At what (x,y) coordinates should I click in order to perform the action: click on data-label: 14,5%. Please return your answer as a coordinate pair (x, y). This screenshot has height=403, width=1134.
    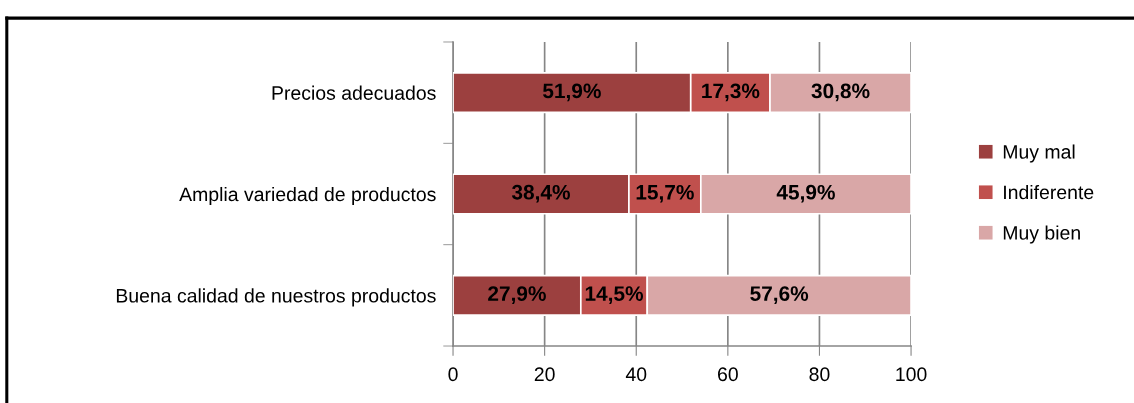
    Looking at the image, I should click on (614, 295).